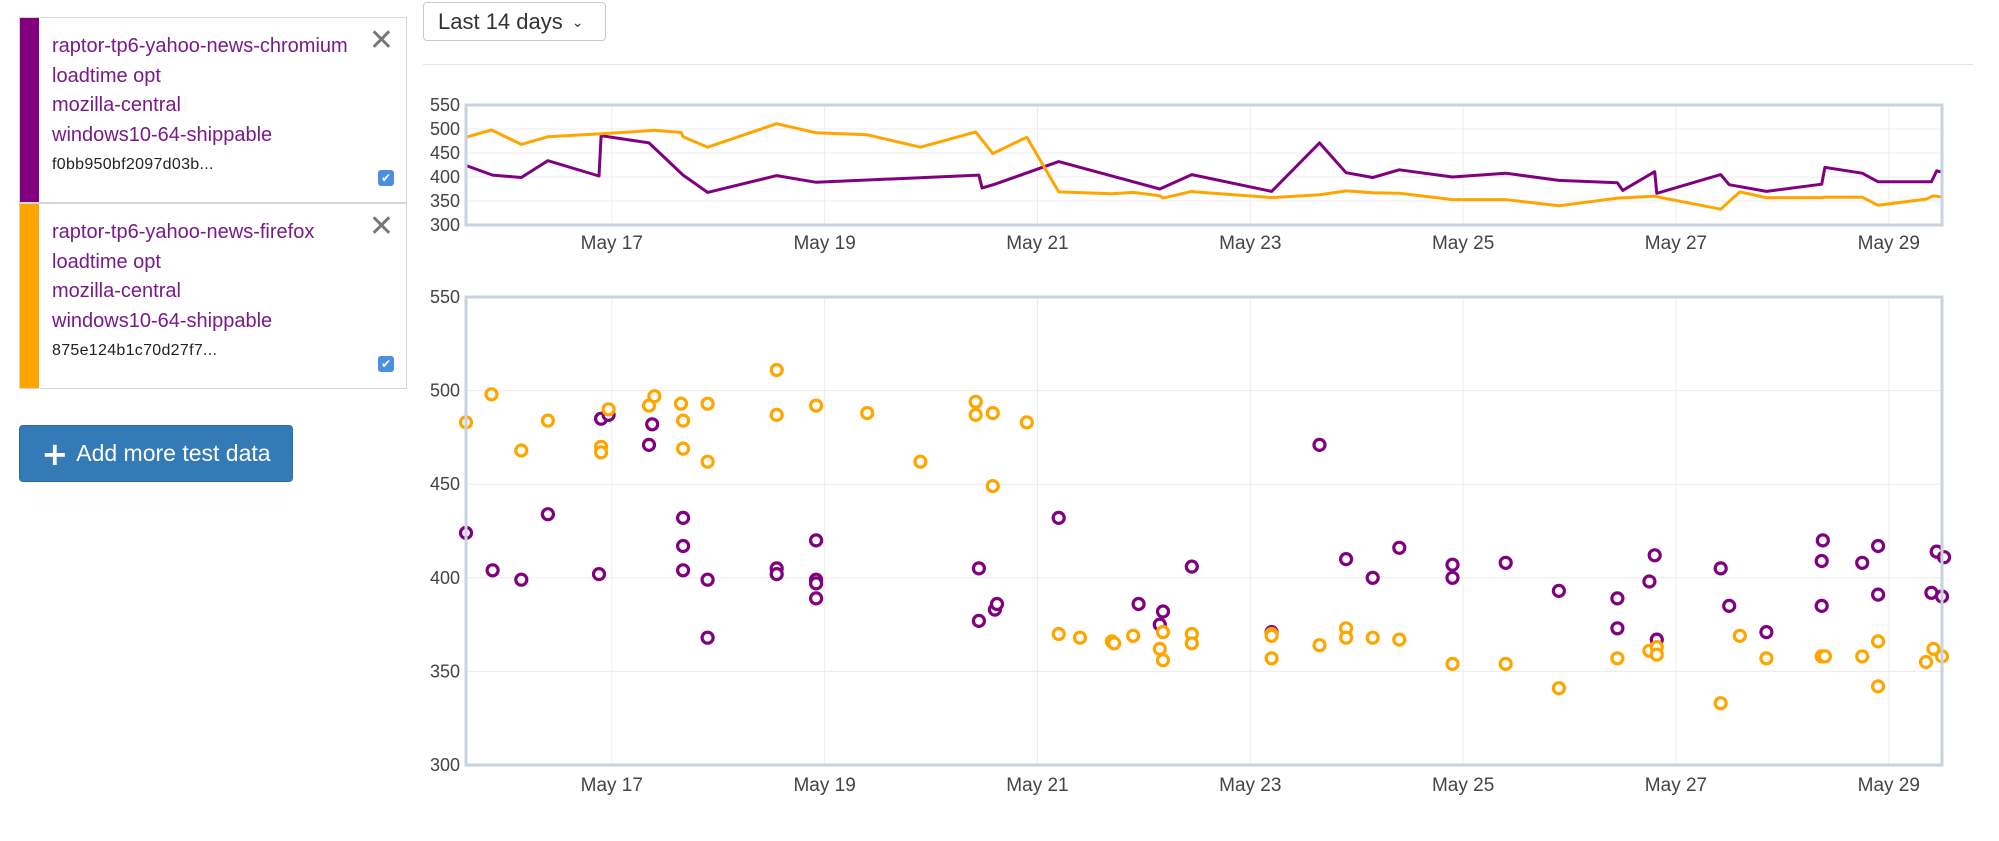 The height and width of the screenshot is (841, 1999). What do you see at coordinates (200, 46) in the screenshot?
I see `legend-test-name: raptor-tp6-yahoo-news-chromium` at bounding box center [200, 46].